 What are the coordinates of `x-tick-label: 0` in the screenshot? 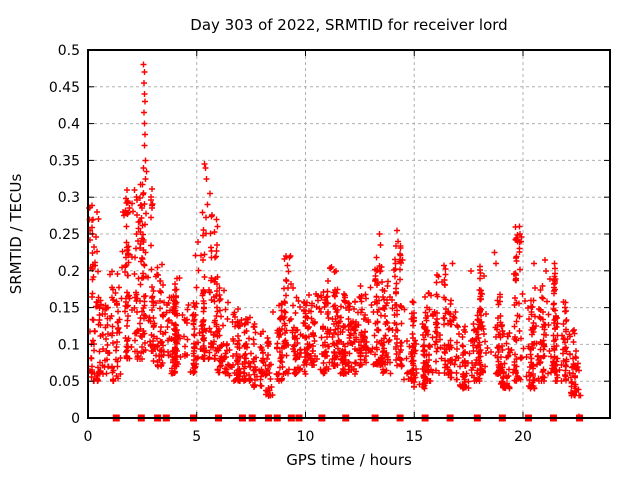 It's located at (88, 437).